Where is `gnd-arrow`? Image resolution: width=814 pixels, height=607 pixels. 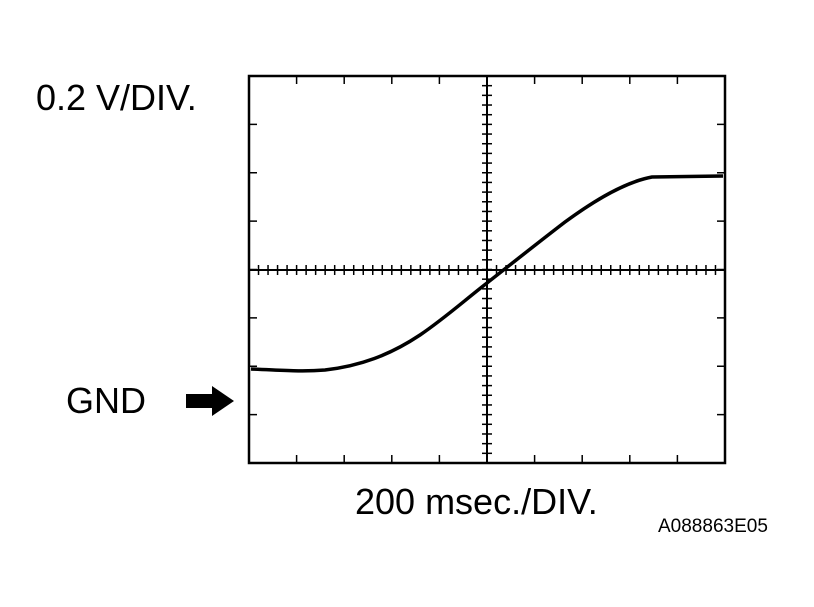 gnd-arrow is located at coordinates (210, 401).